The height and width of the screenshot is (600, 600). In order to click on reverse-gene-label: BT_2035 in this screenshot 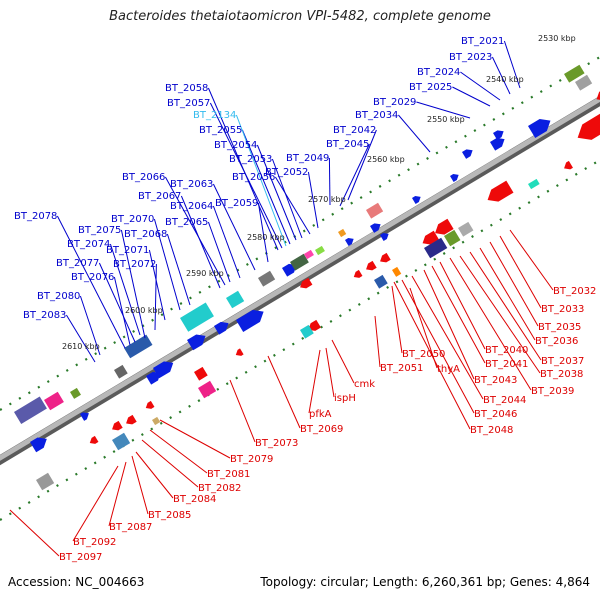, I will do `click(559, 327)`.